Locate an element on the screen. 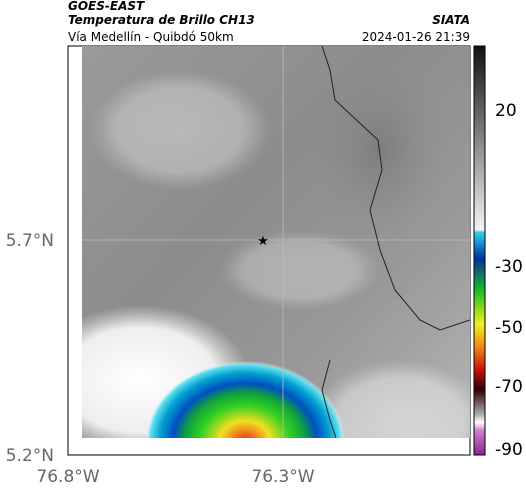  lat-label: 5.7°N is located at coordinates (30, 241).